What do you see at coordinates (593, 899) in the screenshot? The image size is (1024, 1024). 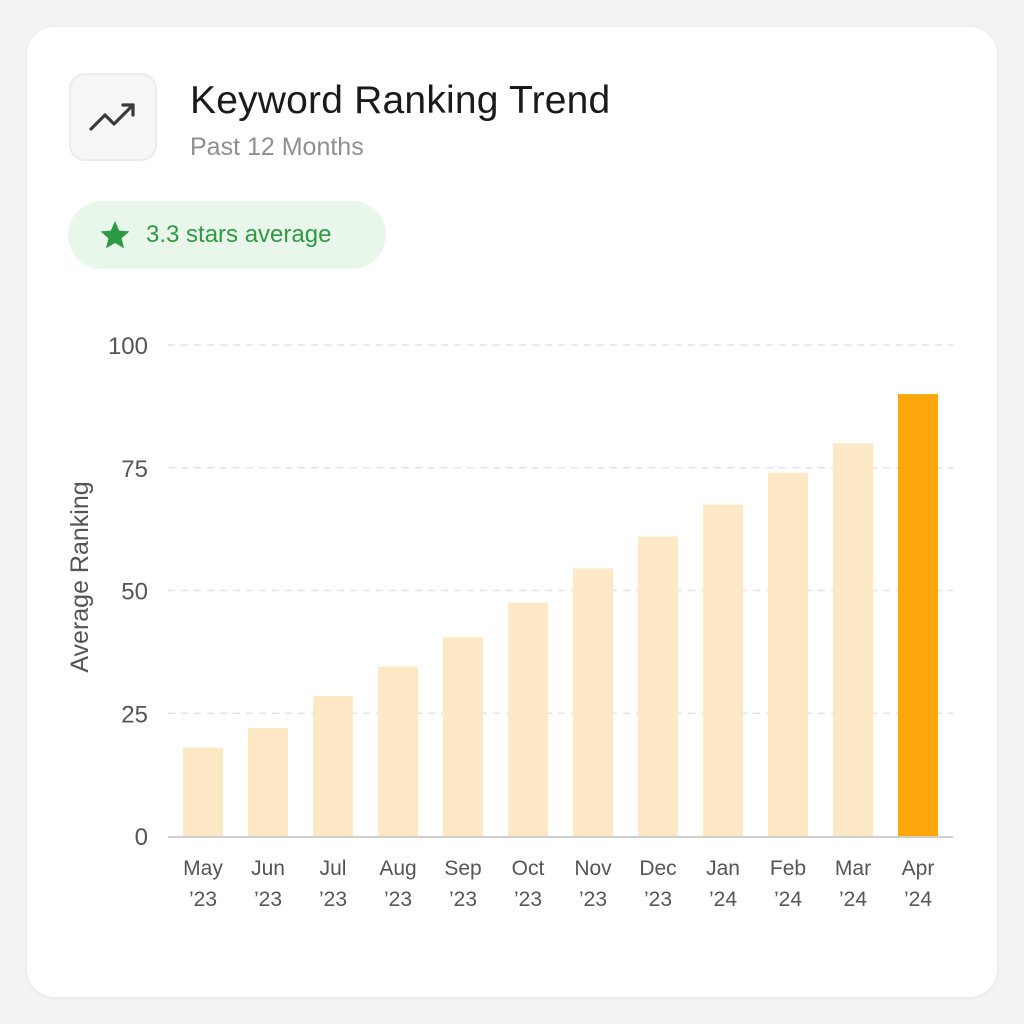 I see `x-tick-label-year-6: ’23` at bounding box center [593, 899].